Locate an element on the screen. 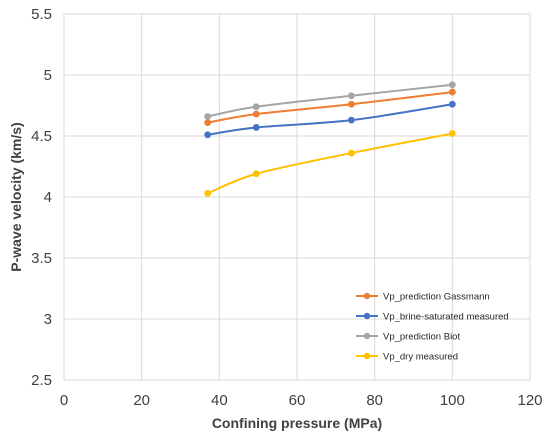 The width and height of the screenshot is (550, 437). y-tick-label: 3 is located at coordinates (48, 319).